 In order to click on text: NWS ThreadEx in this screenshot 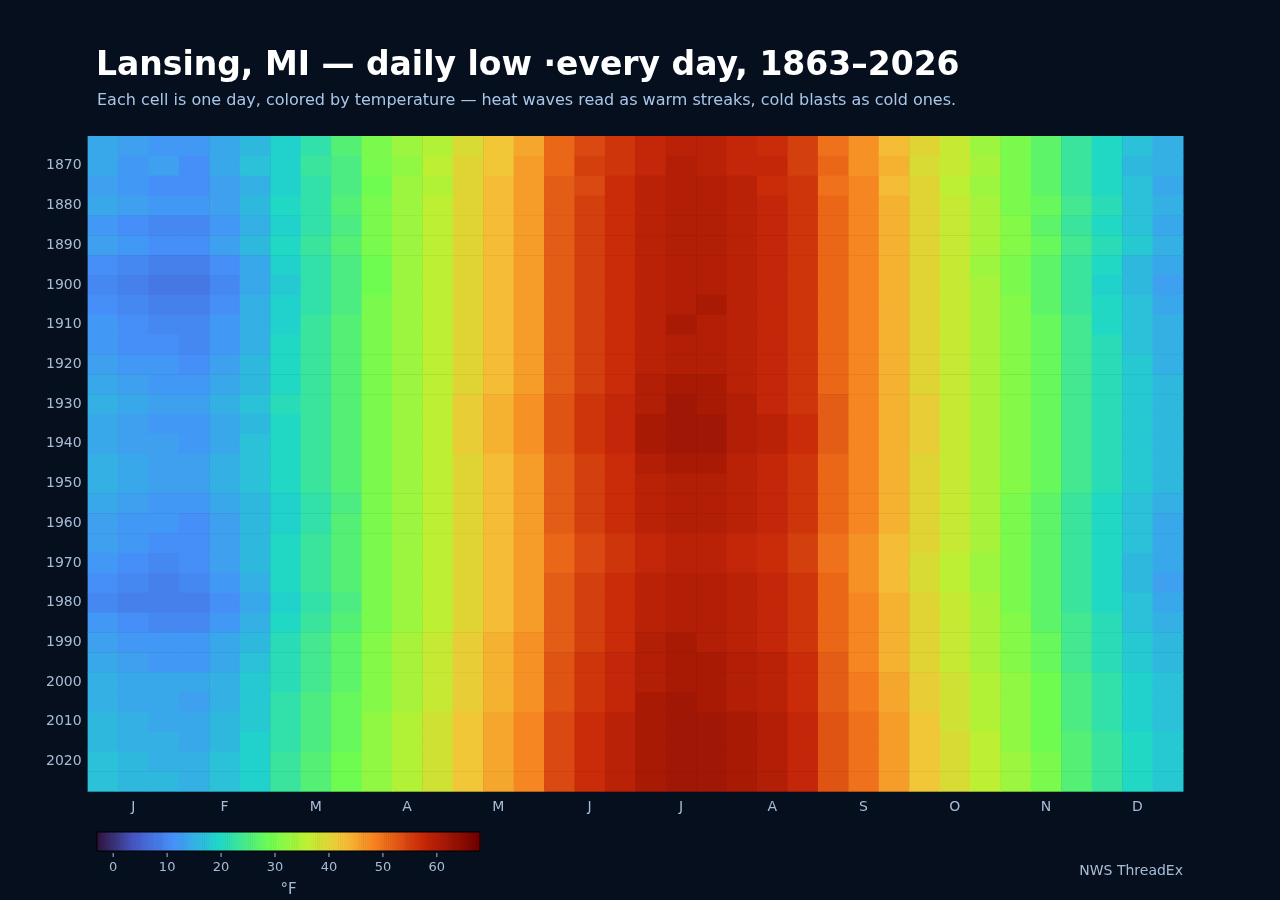, I will do `click(1131, 870)`.